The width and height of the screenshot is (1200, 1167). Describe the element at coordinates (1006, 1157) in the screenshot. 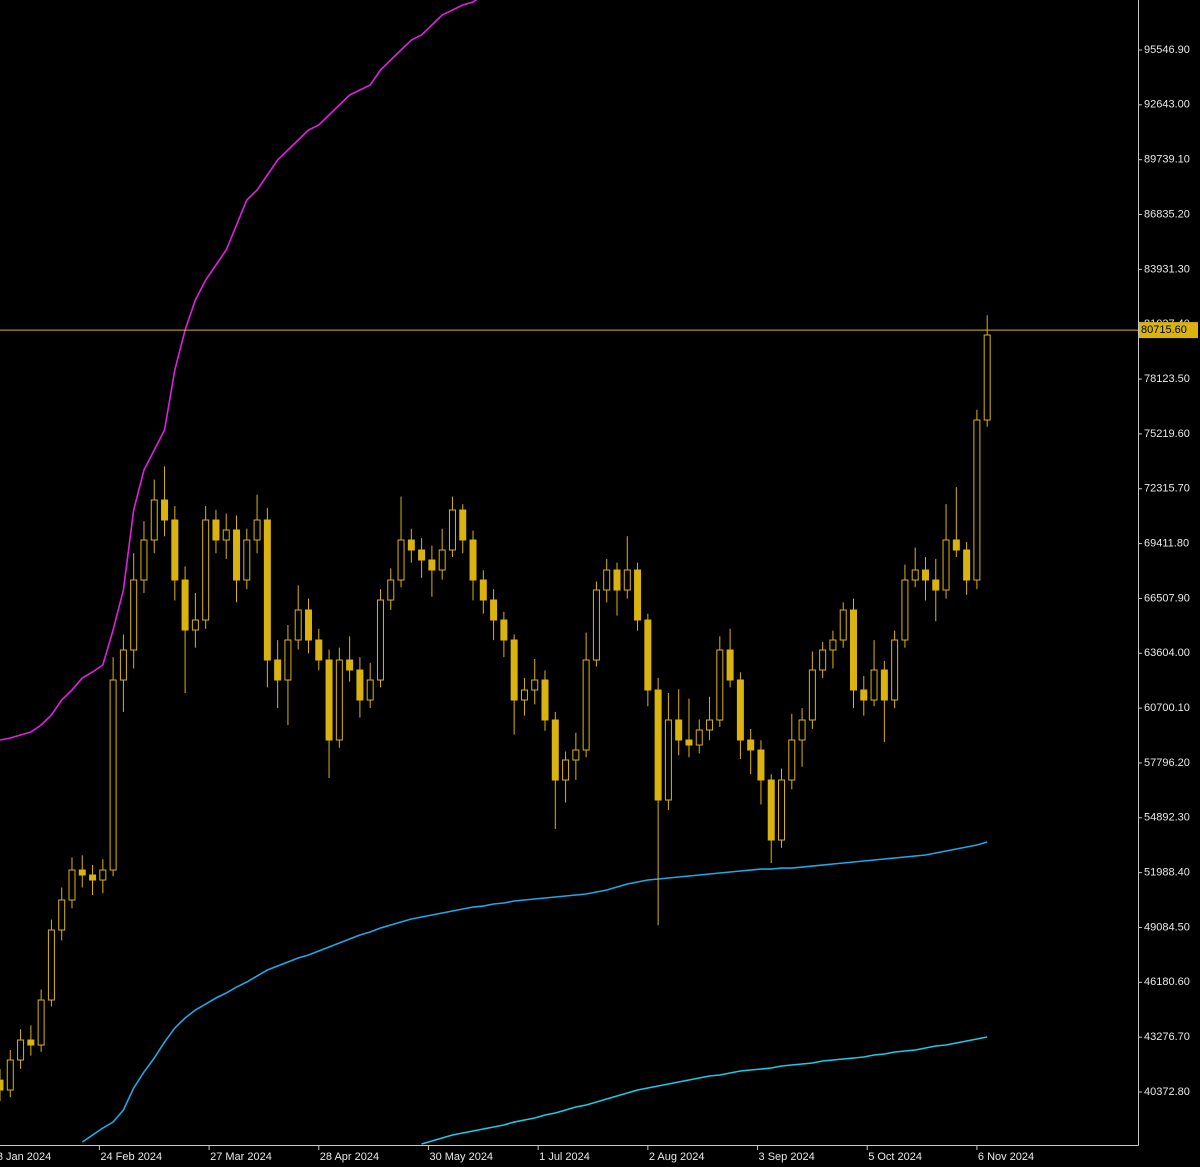

I see `x-tick-label: 6 Nov 2024` at that location.